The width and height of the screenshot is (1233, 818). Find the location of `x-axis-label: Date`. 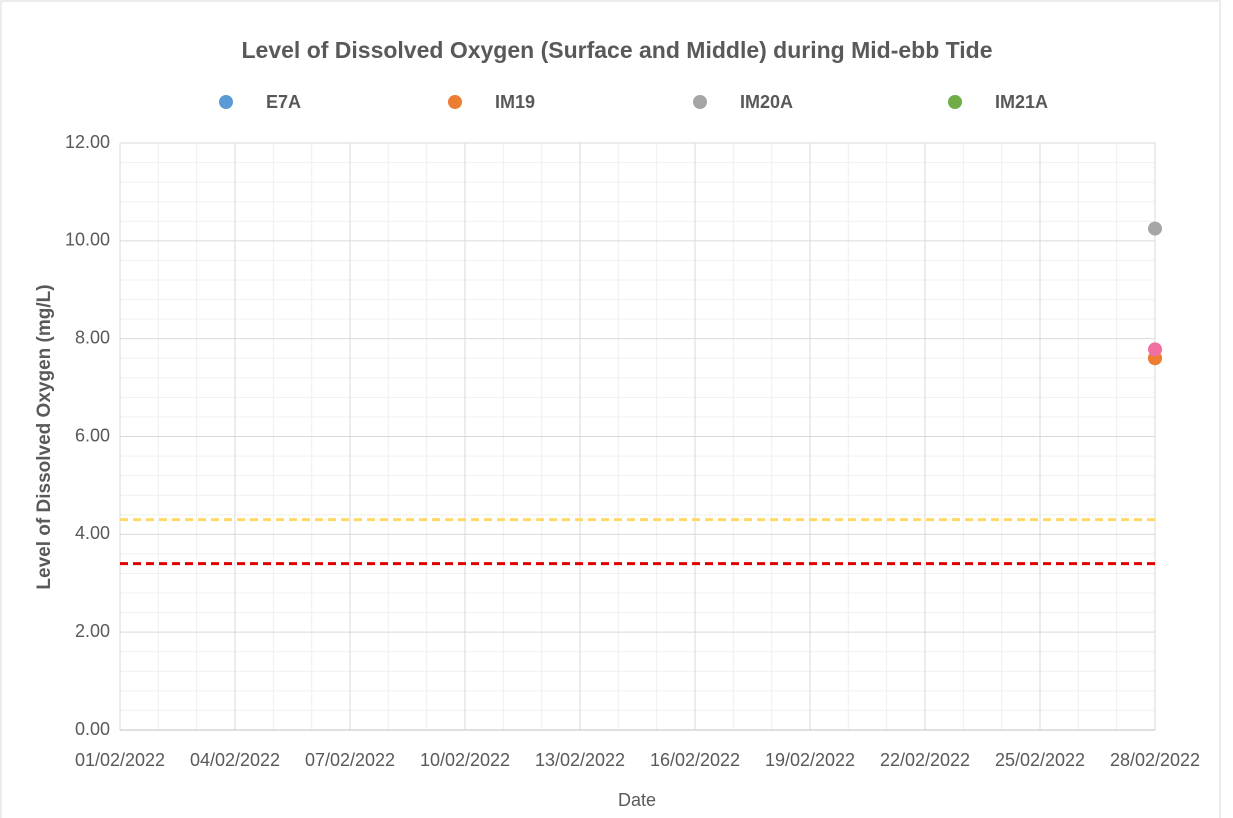

x-axis-label: Date is located at coordinates (637, 800).